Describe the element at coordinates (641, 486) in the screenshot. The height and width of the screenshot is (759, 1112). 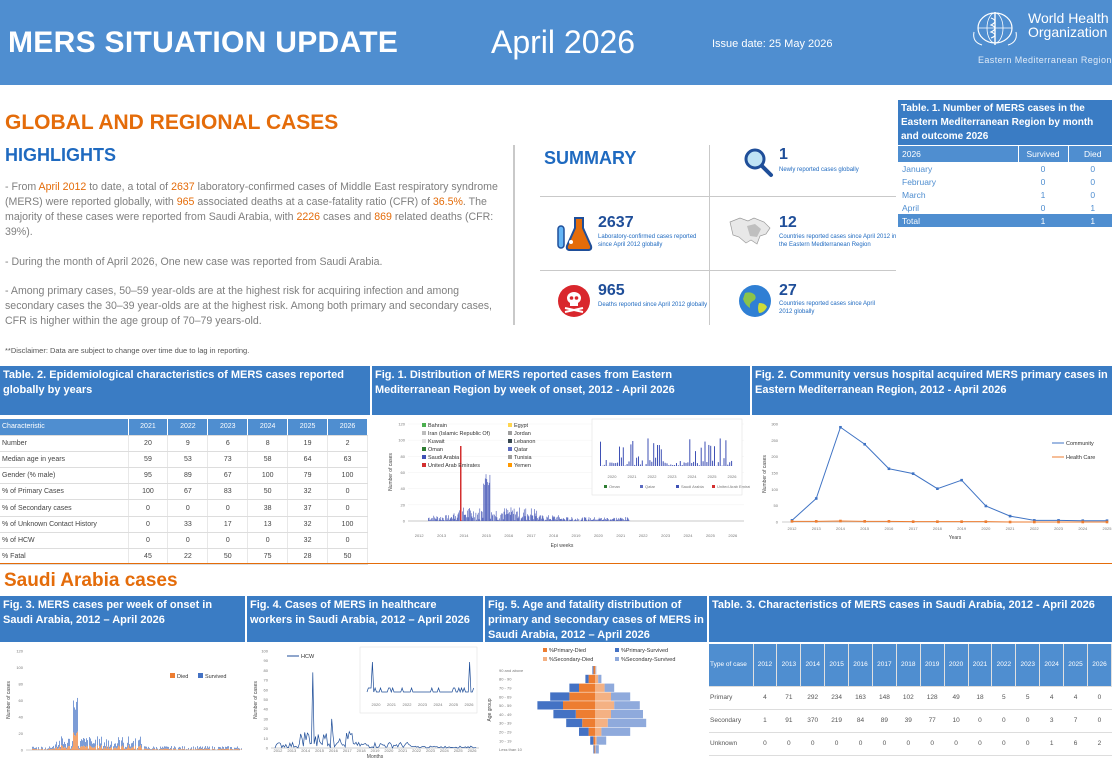
I see `fig1-inset-legend-swatch` at that location.